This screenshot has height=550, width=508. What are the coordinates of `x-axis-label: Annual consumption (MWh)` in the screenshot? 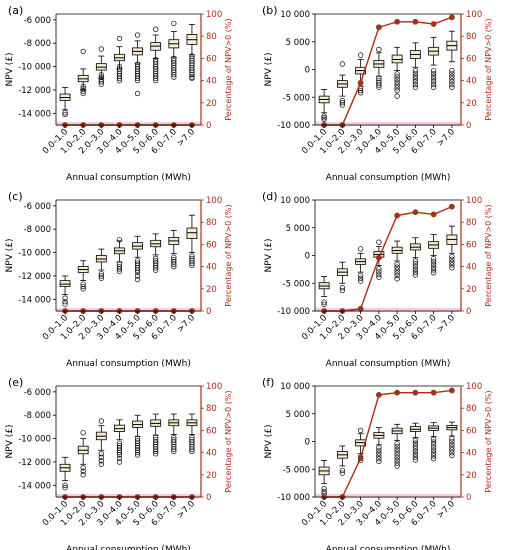 It's located at (128, 178).